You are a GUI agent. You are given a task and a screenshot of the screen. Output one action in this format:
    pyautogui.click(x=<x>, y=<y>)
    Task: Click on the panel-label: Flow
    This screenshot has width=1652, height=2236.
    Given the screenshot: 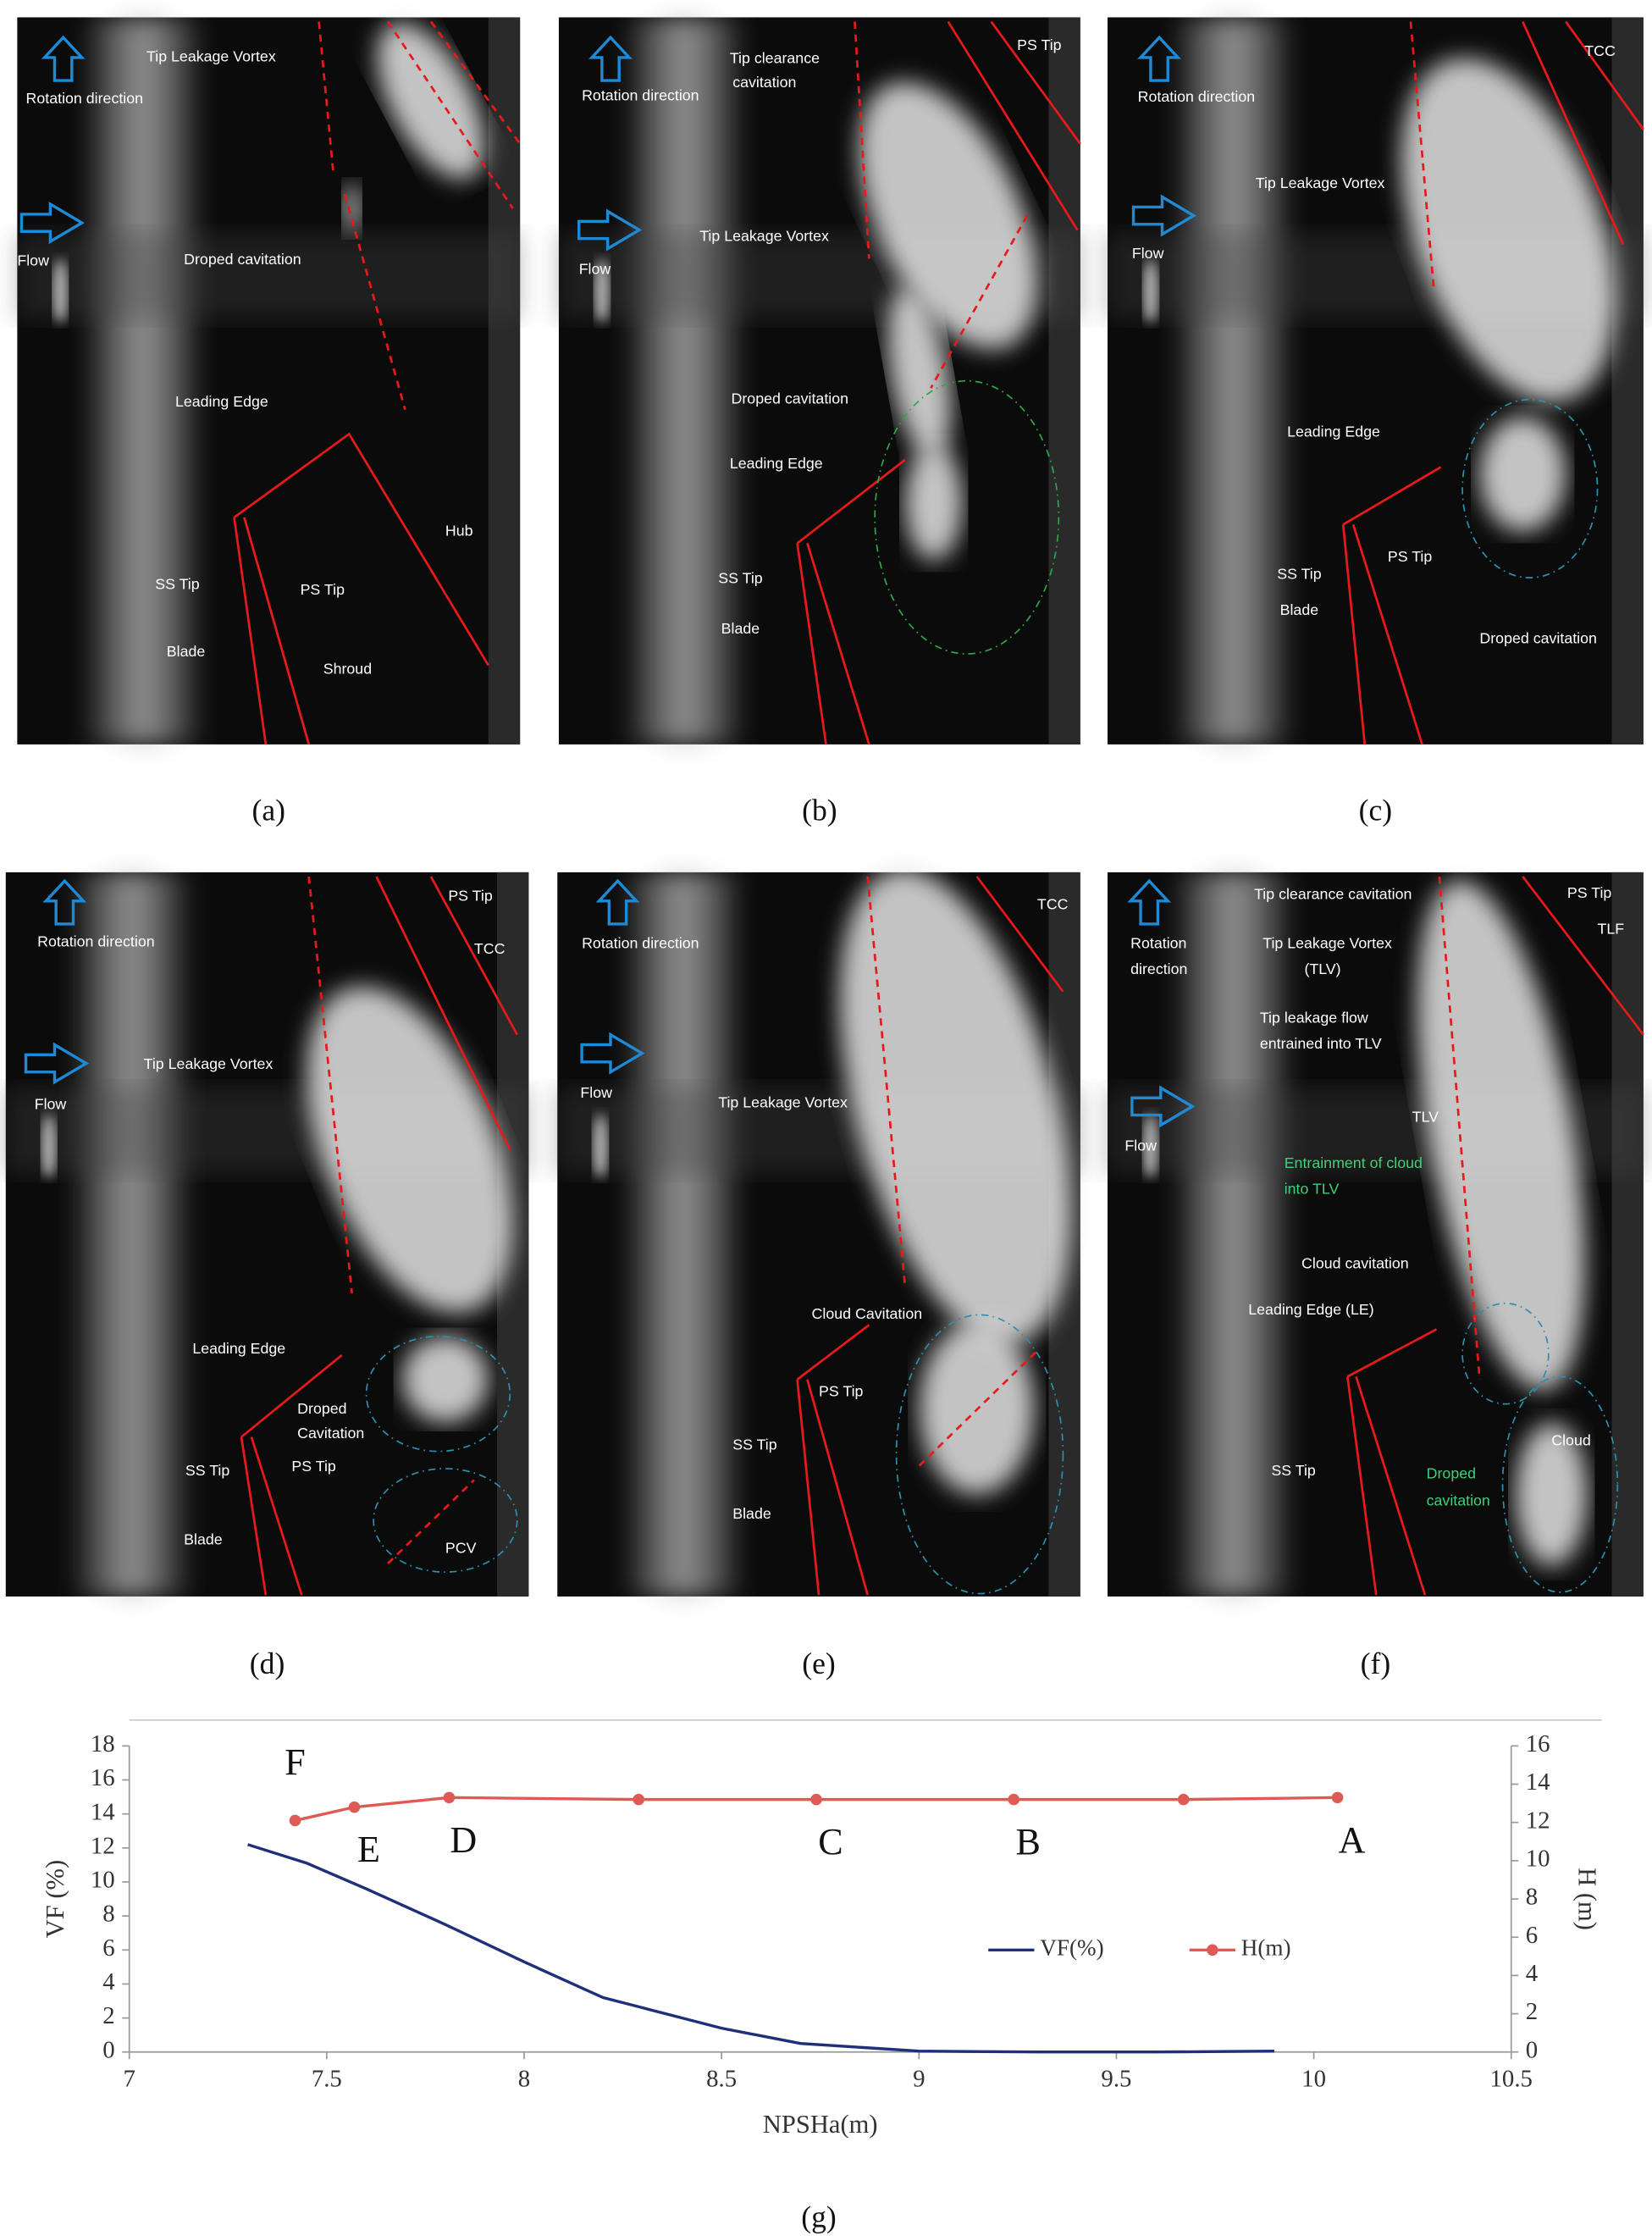 What is the action you would take?
    pyautogui.click(x=596, y=1092)
    